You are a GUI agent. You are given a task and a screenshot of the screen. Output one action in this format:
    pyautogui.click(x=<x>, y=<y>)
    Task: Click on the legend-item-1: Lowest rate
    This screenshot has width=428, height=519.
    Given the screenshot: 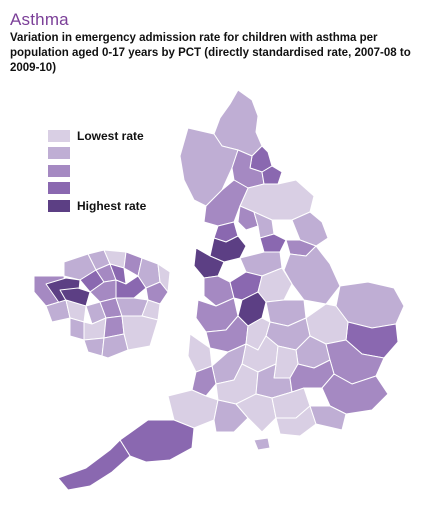 What is the action you would take?
    pyautogui.click(x=97, y=136)
    